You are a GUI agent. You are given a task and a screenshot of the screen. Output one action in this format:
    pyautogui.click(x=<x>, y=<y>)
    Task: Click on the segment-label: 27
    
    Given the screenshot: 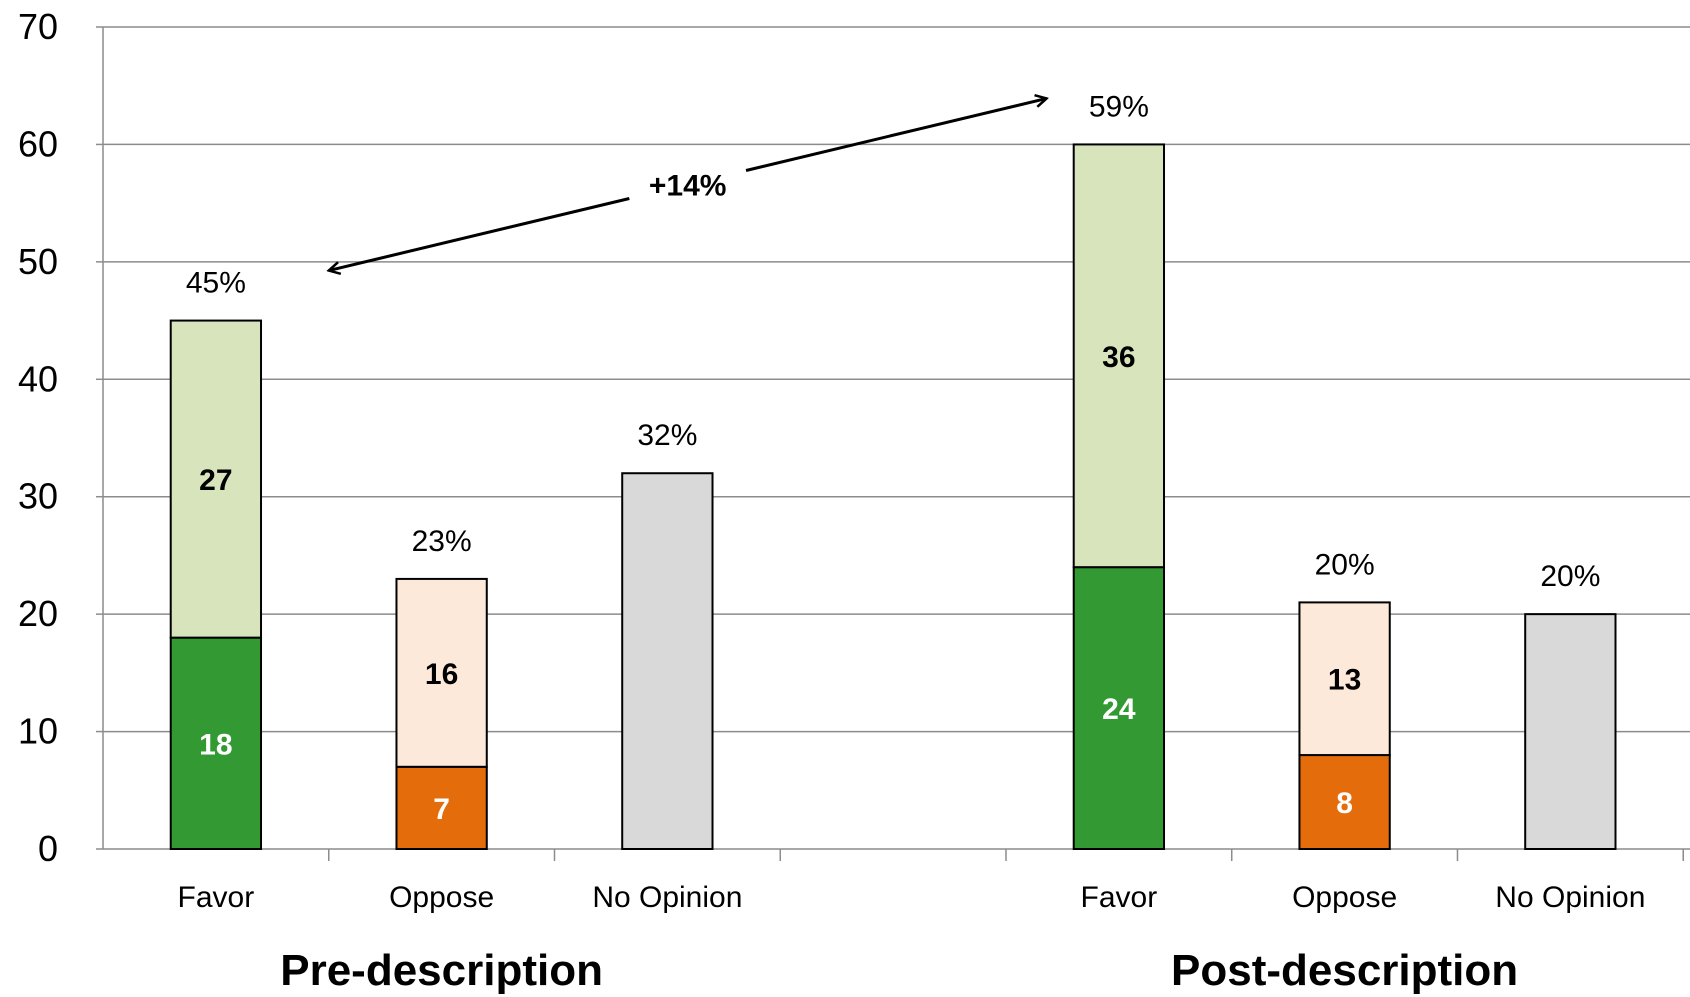 What is the action you would take?
    pyautogui.click(x=215, y=480)
    